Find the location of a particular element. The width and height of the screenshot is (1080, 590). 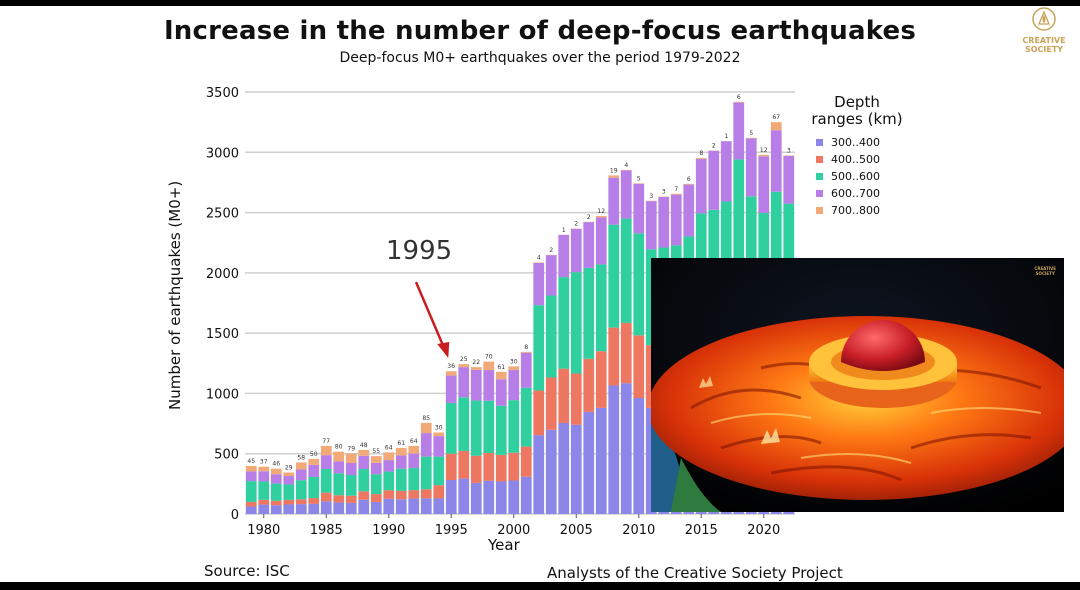

x-tick-label: 2005 is located at coordinates (576, 530).